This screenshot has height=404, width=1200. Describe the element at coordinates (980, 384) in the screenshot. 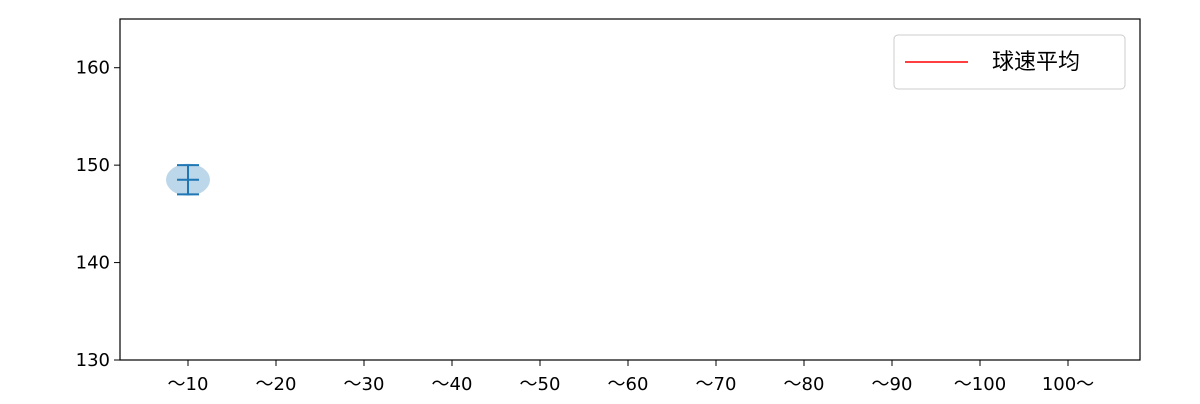

I see `x-tick-label: 〜100` at that location.